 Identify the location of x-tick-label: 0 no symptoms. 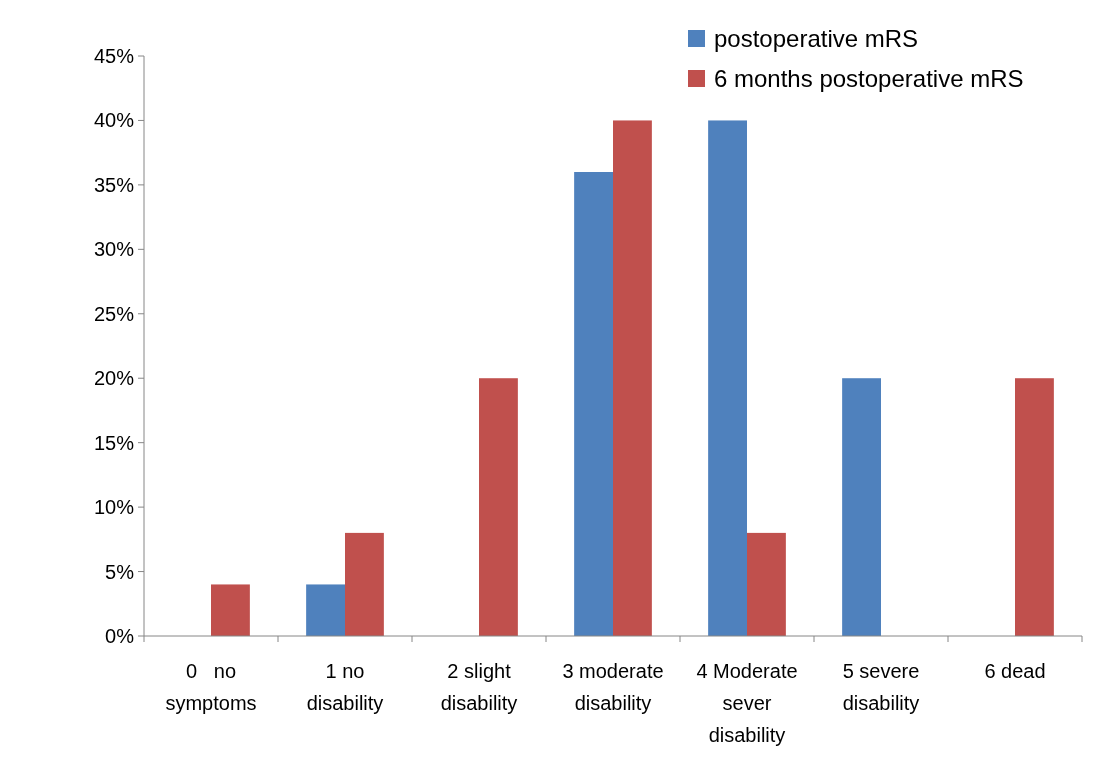
(211, 687).